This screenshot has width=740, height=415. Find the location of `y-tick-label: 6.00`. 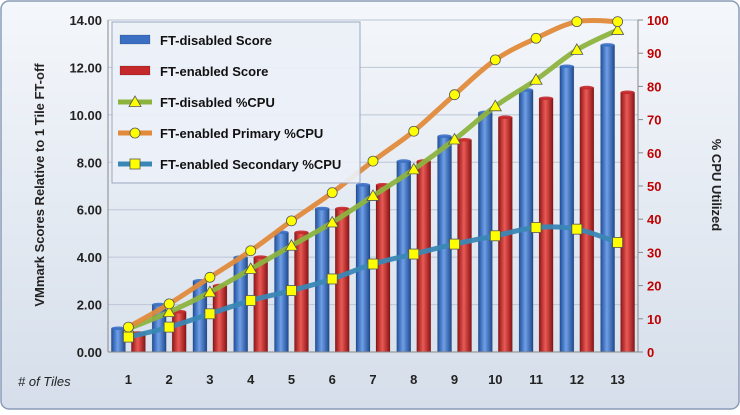

y-tick-label: 6.00 is located at coordinates (89, 210).